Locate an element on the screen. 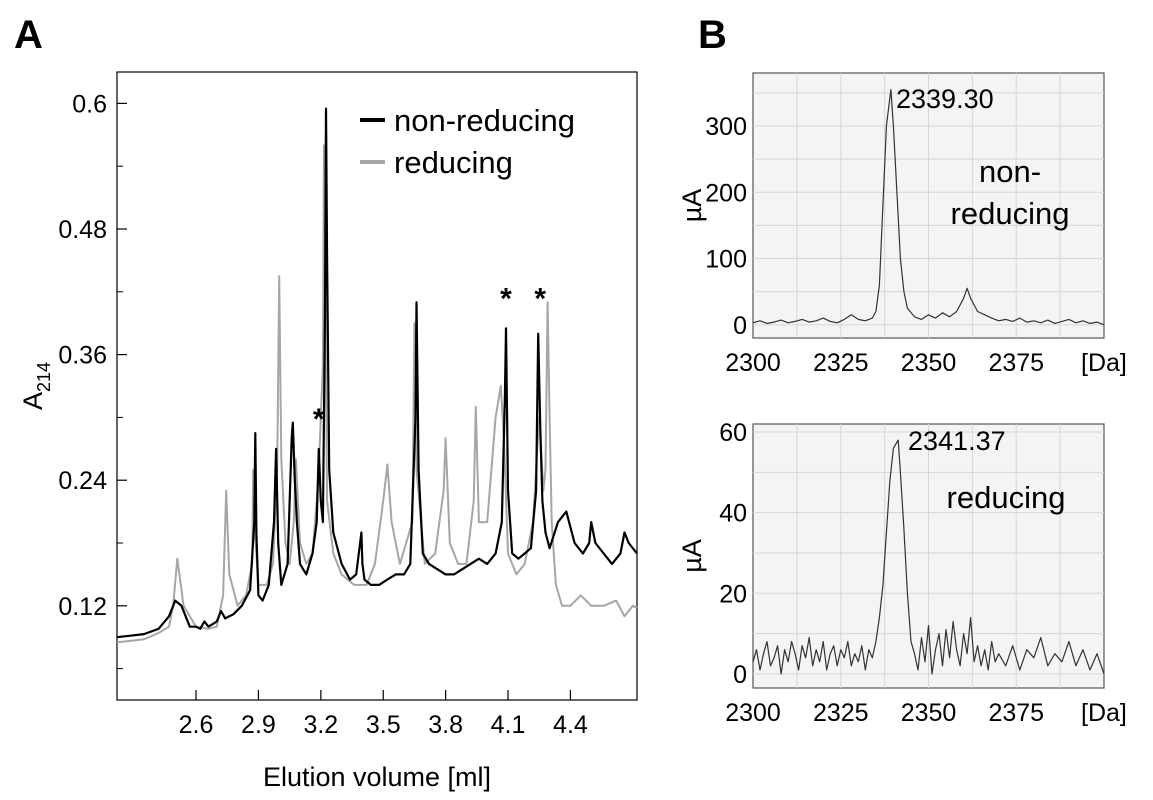 This screenshot has width=1153, height=800. y-tick-label: 100 is located at coordinates (726, 260).